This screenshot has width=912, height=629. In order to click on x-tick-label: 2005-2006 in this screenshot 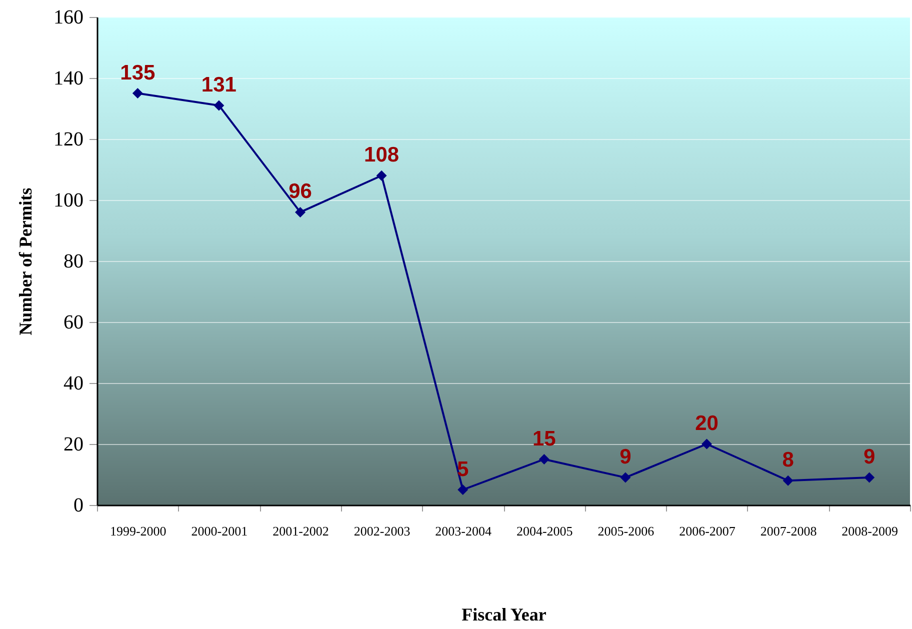, I will do `click(626, 531)`.